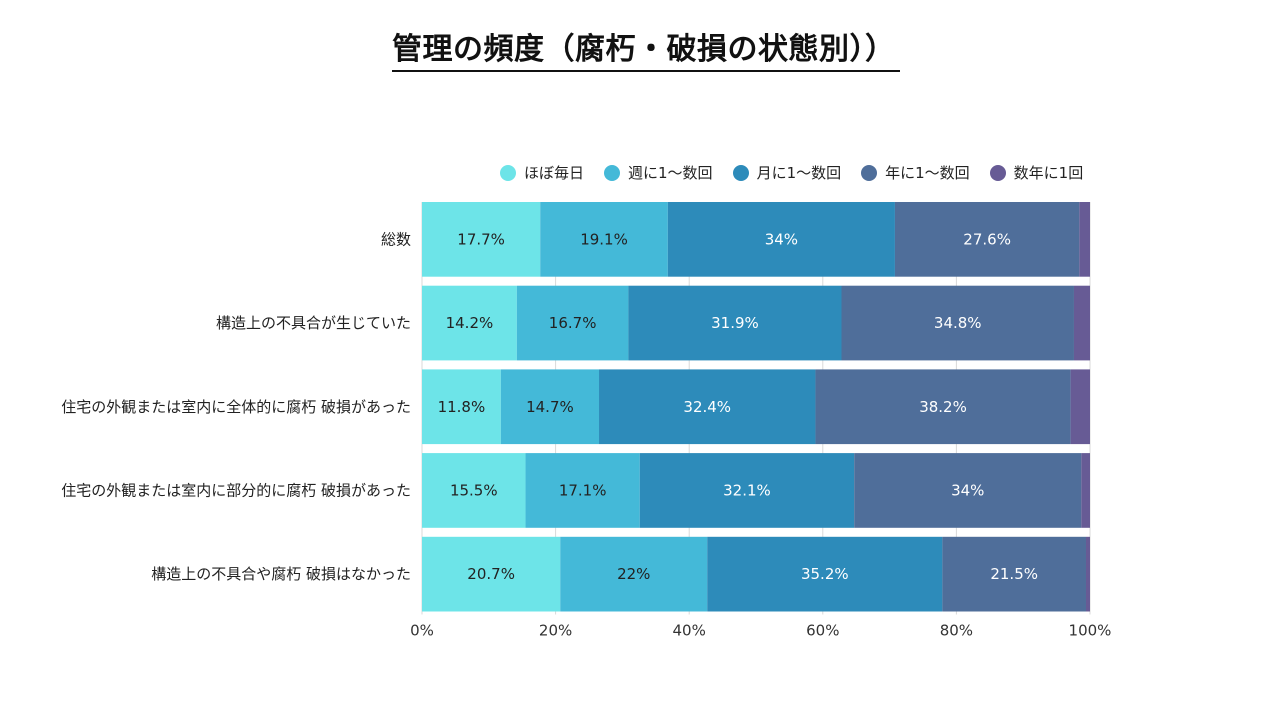 The image size is (1280, 720). What do you see at coordinates (822, 631) in the screenshot?
I see `x-tick-label: 60%` at bounding box center [822, 631].